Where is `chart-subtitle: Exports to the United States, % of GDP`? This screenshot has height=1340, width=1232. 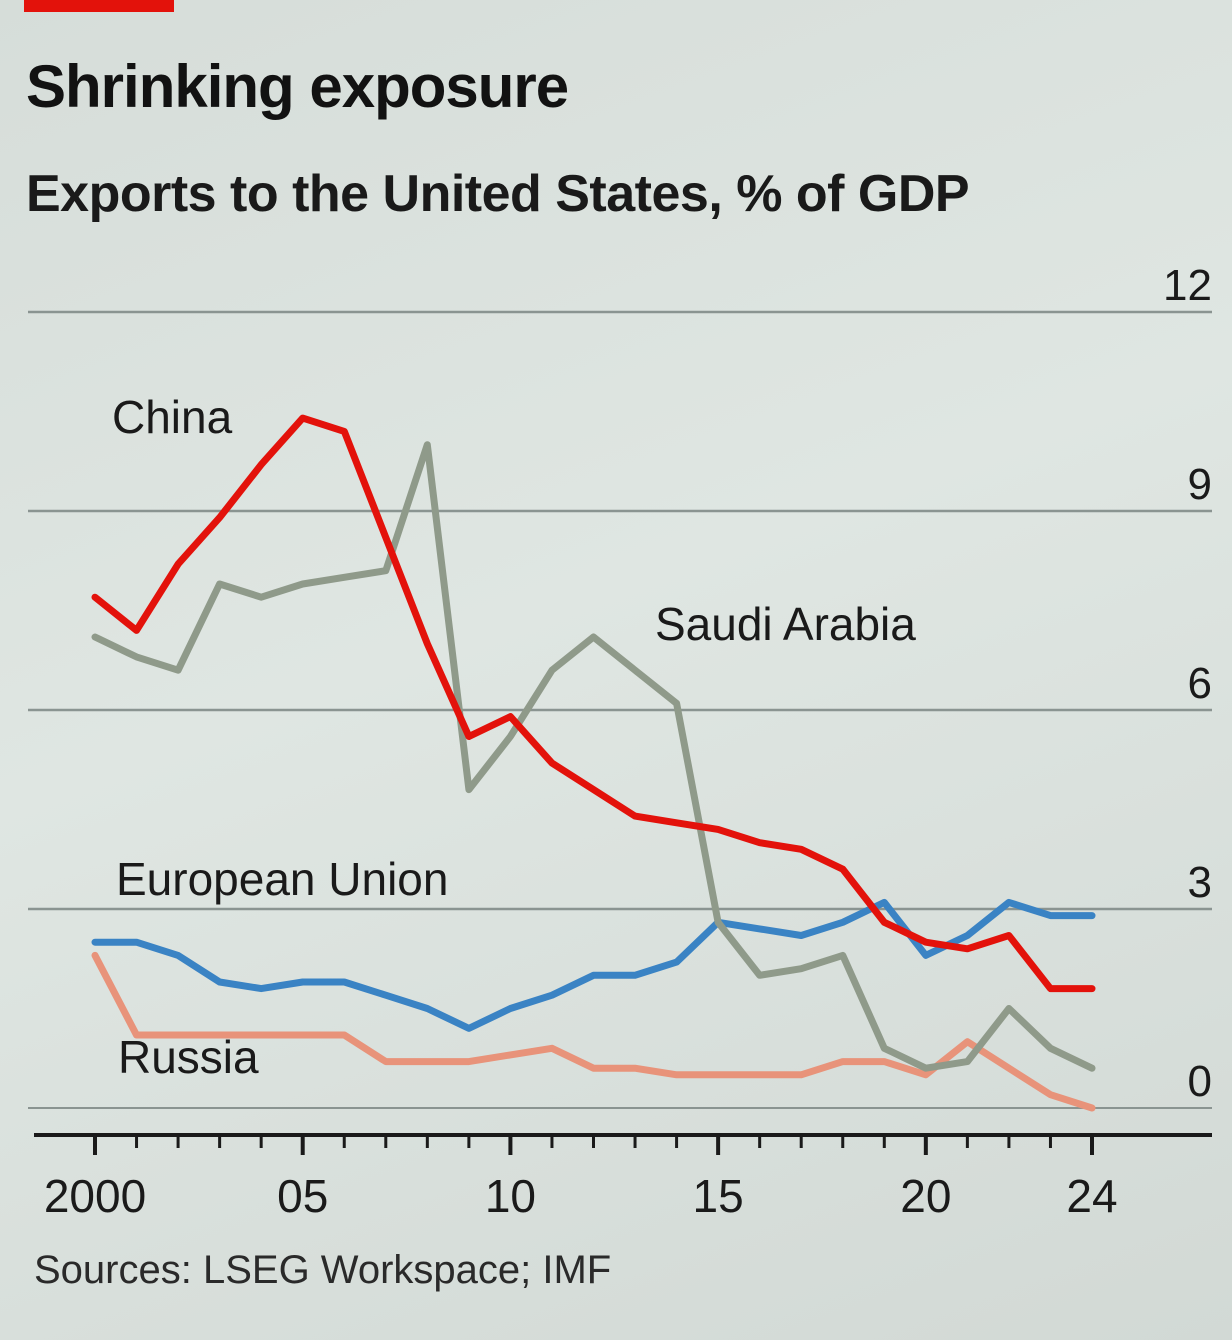
chart-subtitle: Exports to the United States, % of GDP is located at coordinates (498, 194).